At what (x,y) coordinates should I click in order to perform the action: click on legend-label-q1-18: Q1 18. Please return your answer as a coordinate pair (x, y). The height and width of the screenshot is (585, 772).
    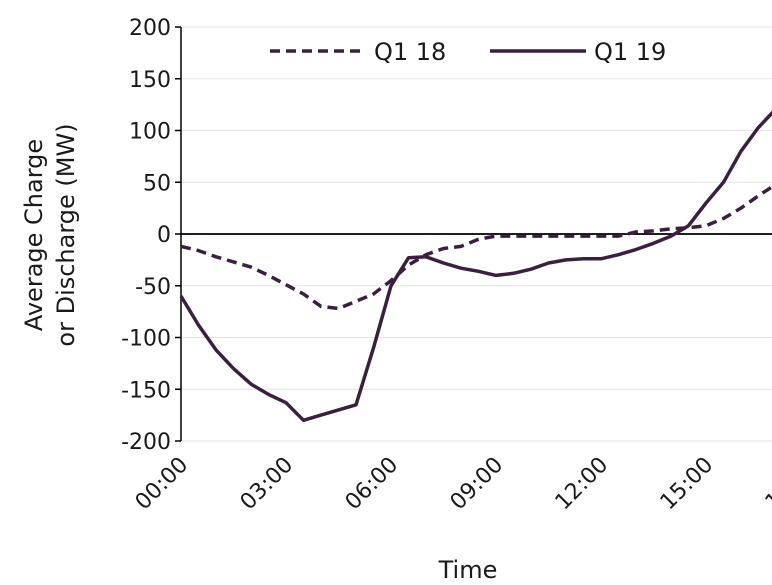
    Looking at the image, I should click on (410, 52).